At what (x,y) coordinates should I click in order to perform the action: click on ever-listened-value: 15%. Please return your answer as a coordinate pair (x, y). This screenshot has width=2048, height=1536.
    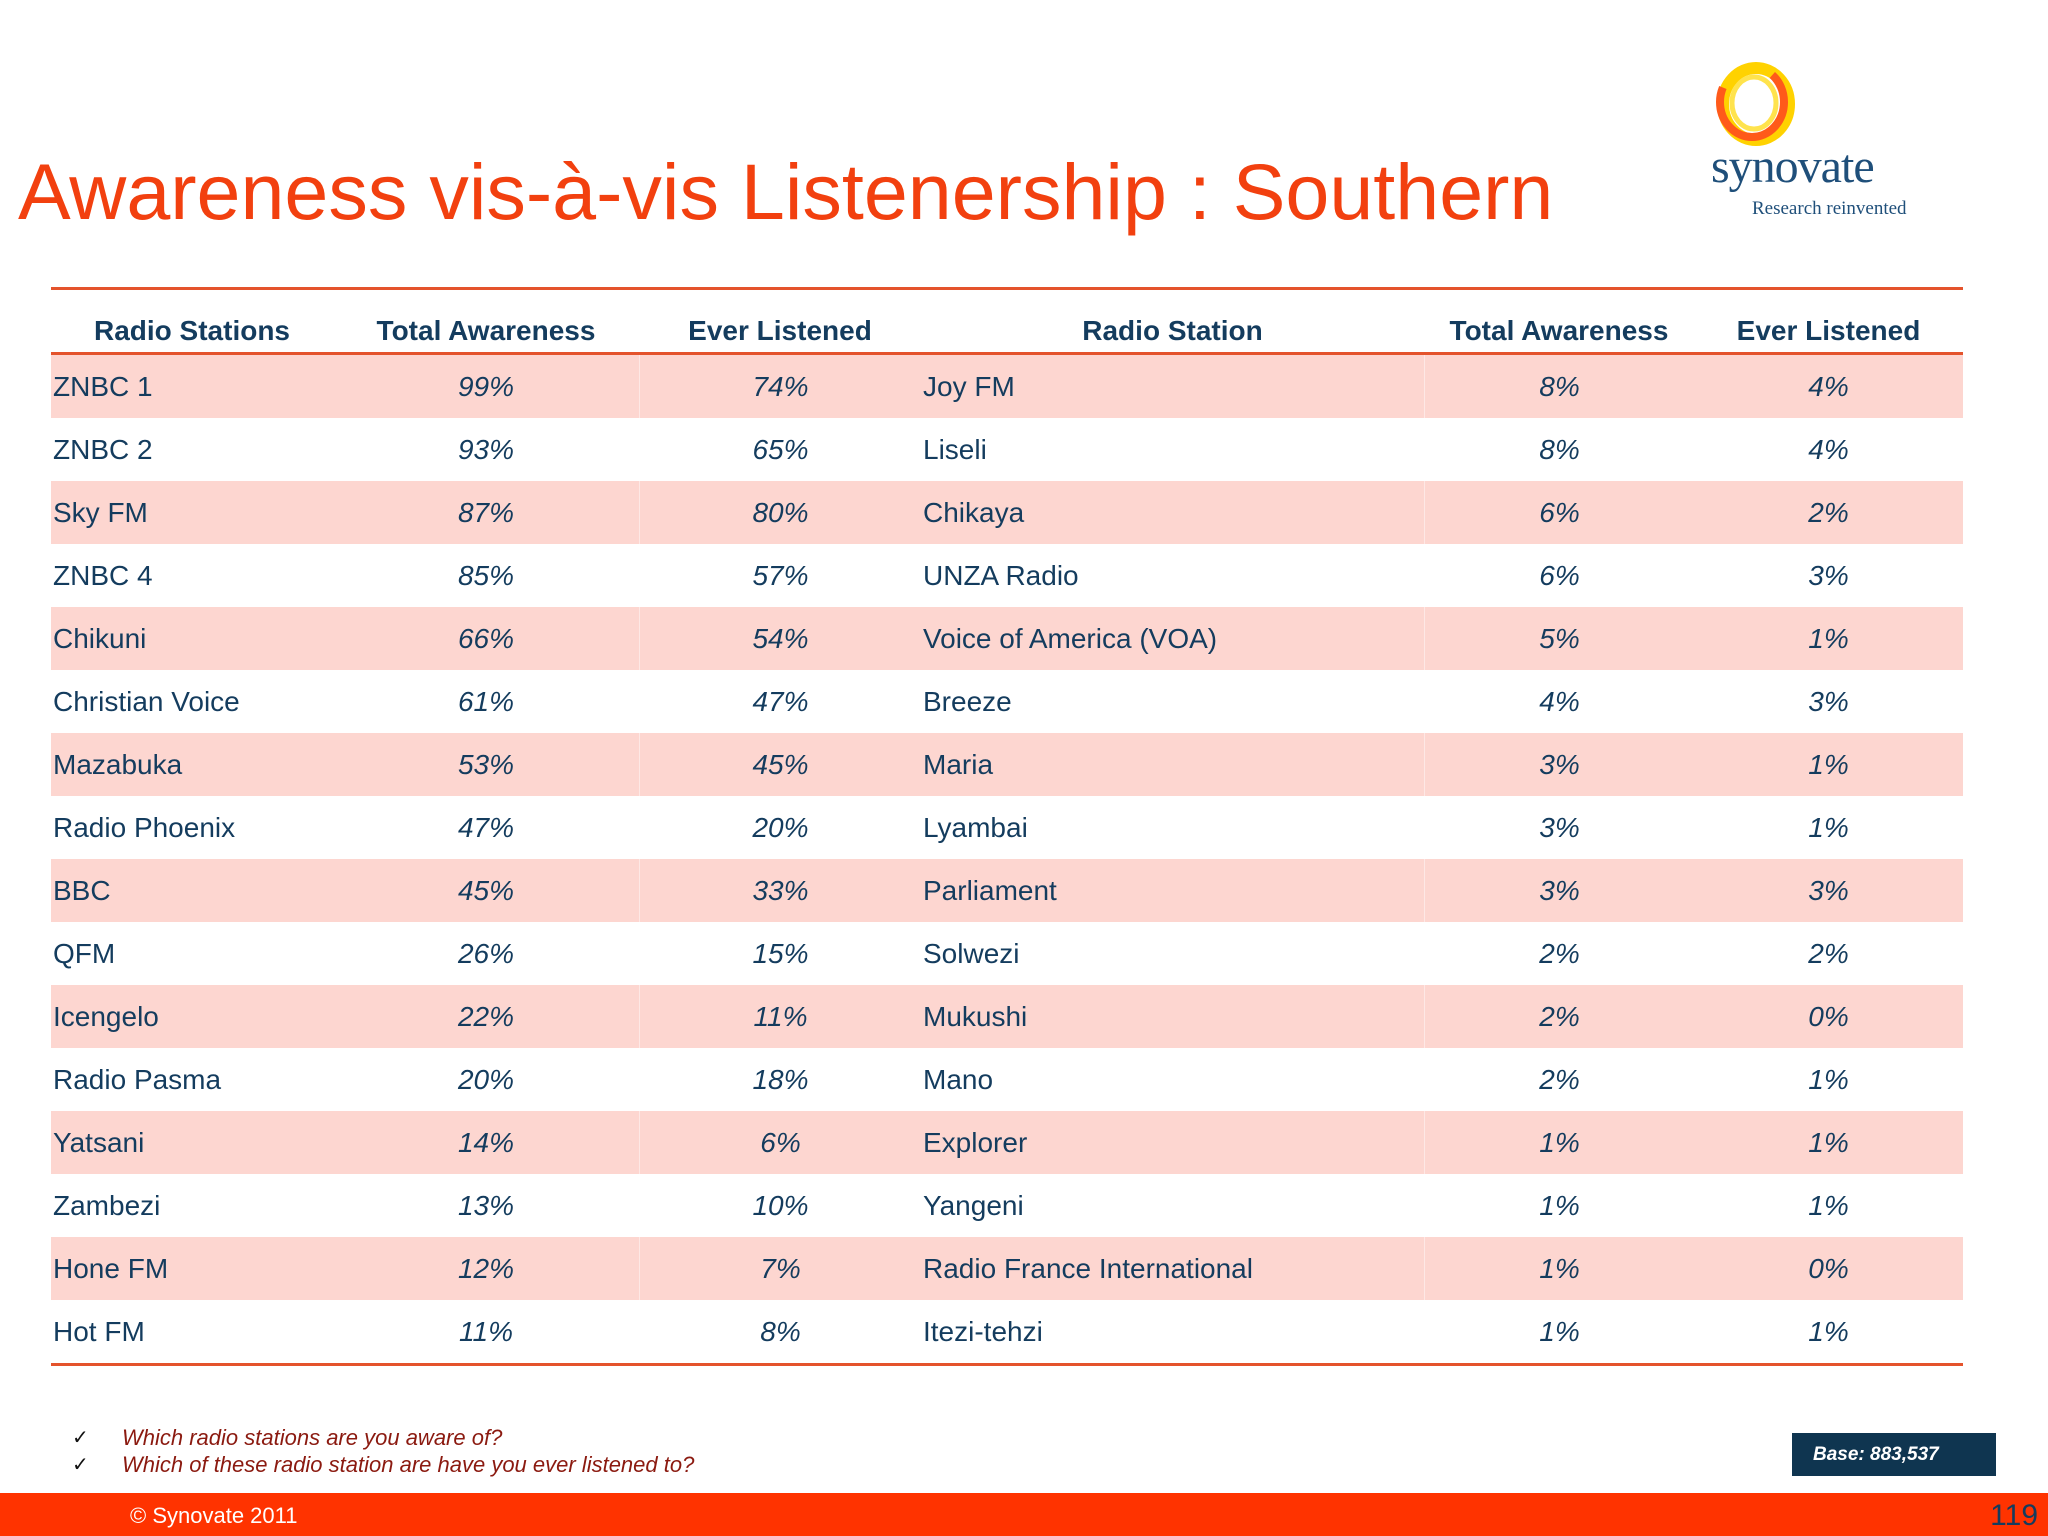
    Looking at the image, I should click on (780, 953).